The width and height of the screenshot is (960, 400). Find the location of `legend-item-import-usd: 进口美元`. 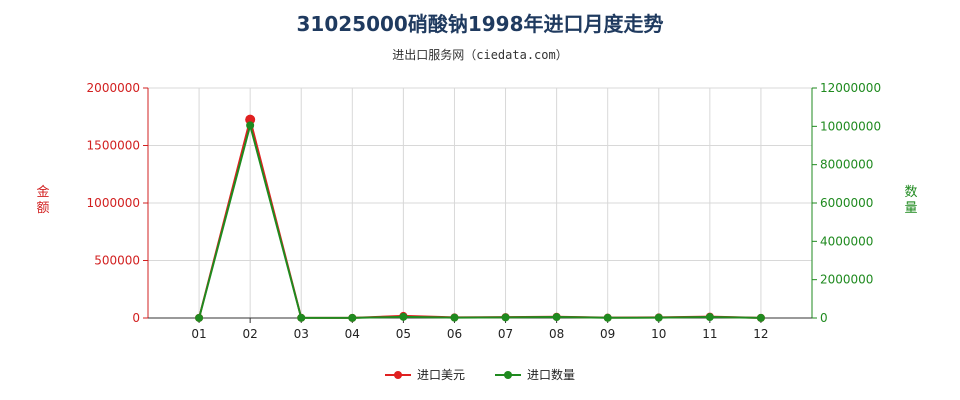

legend-item-import-usd: 进口美元 is located at coordinates (424, 374).